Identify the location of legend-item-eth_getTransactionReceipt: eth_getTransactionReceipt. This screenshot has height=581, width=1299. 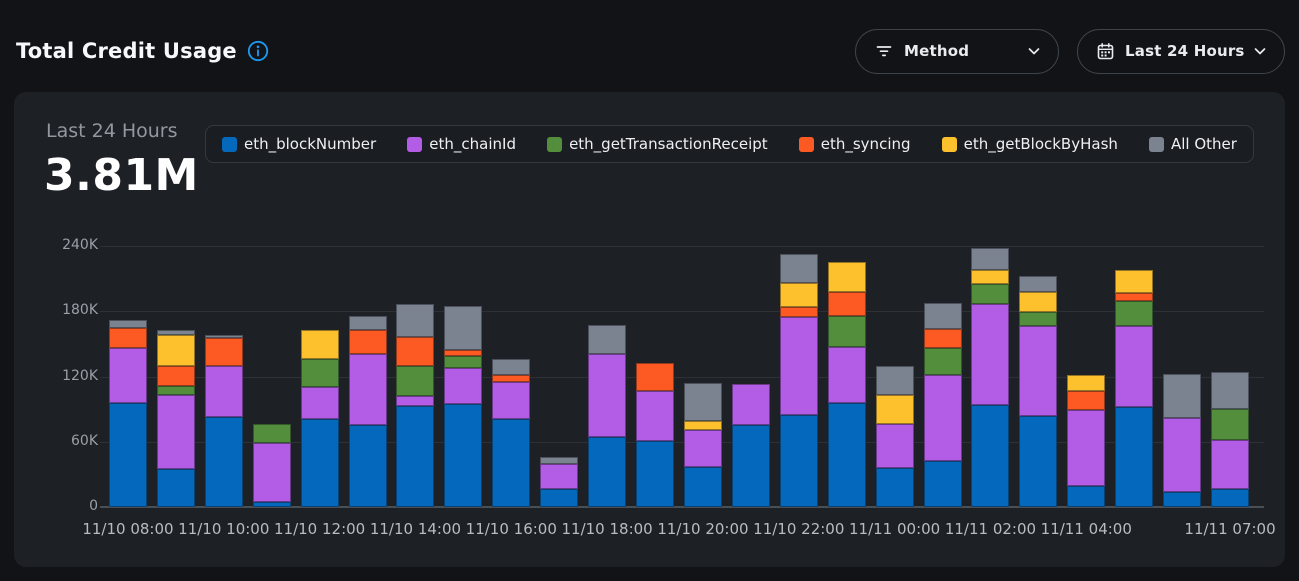
(657, 144).